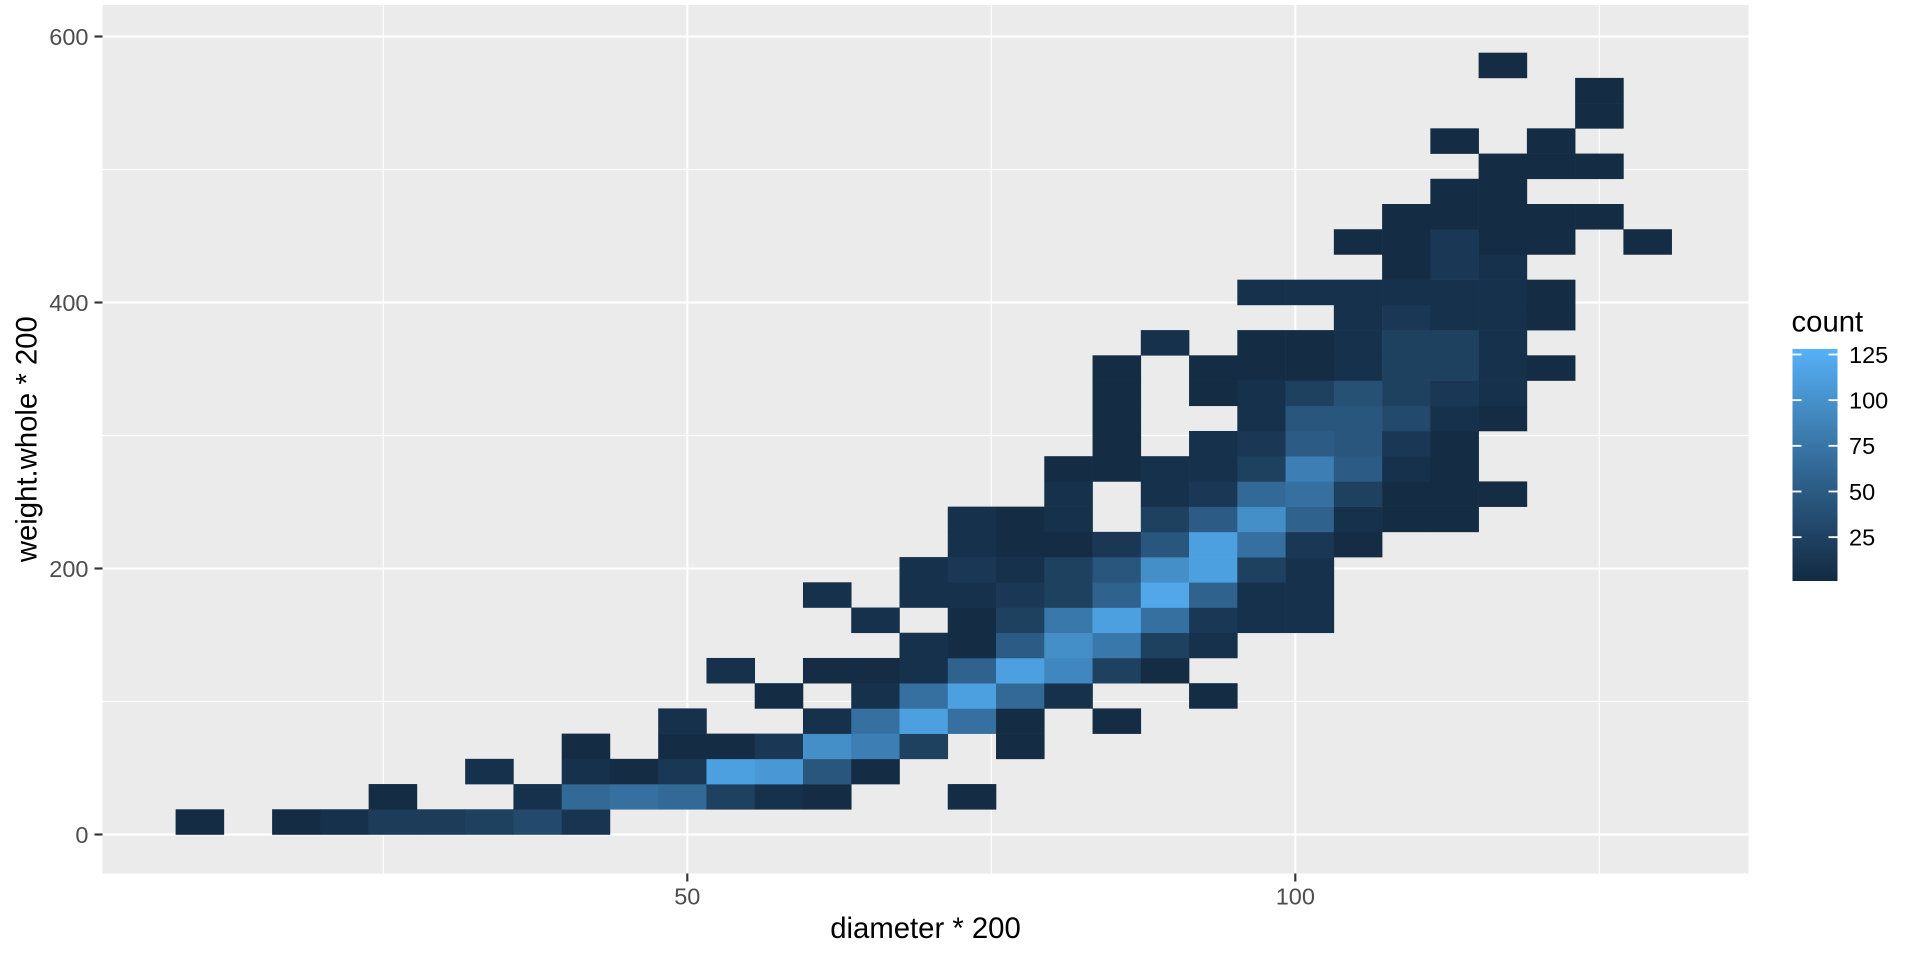 The width and height of the screenshot is (1920, 965). What do you see at coordinates (68, 569) in the screenshot?
I see `svg-text: 200` at bounding box center [68, 569].